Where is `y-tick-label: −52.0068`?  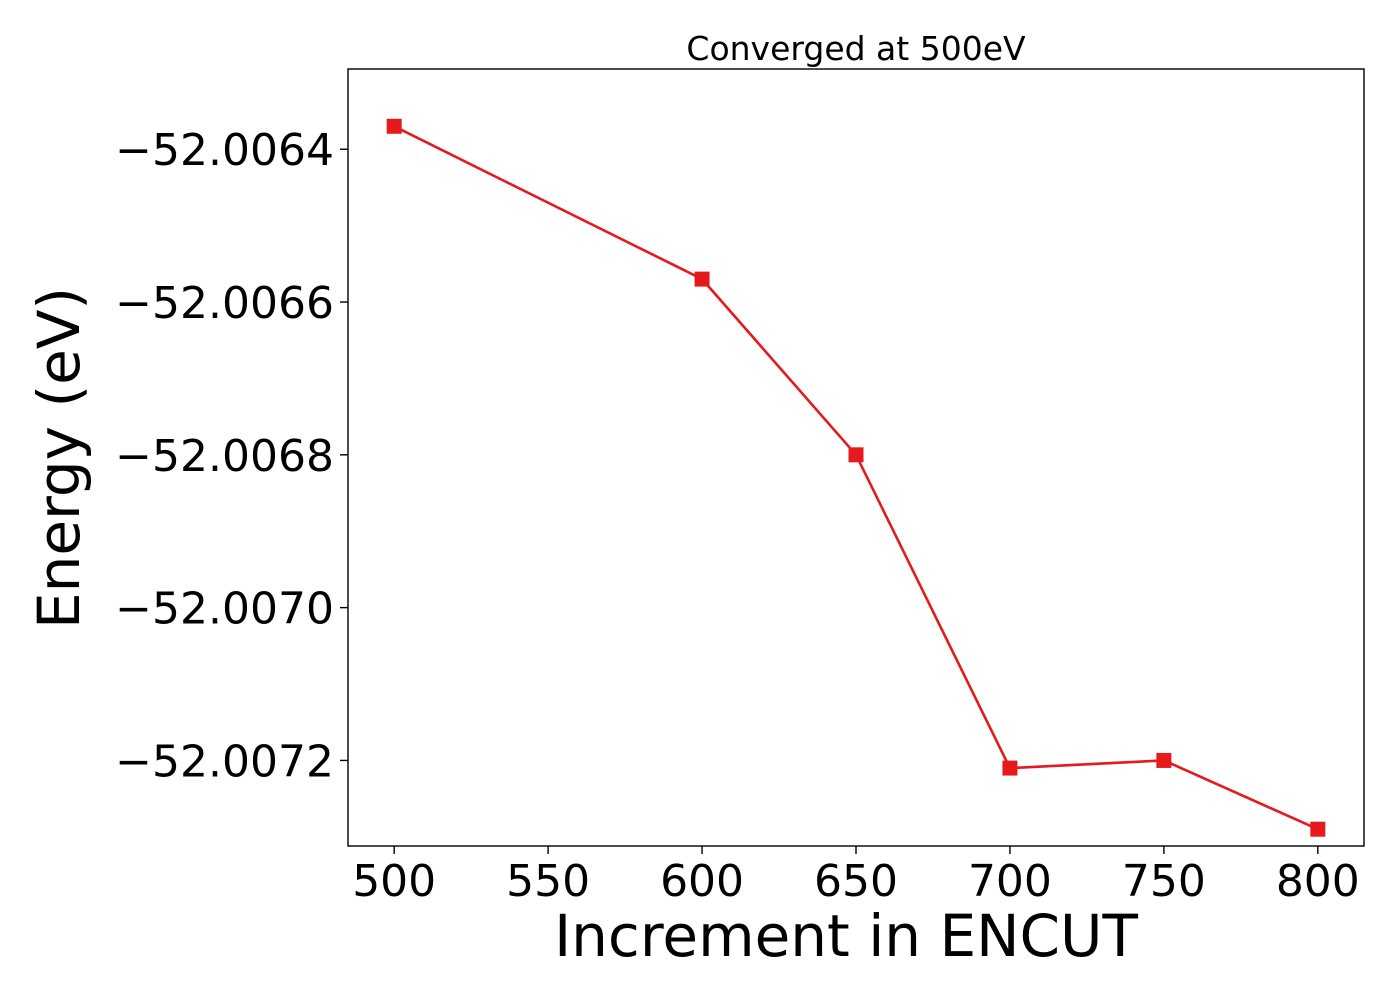
y-tick-label: −52.0068 is located at coordinates (224, 456).